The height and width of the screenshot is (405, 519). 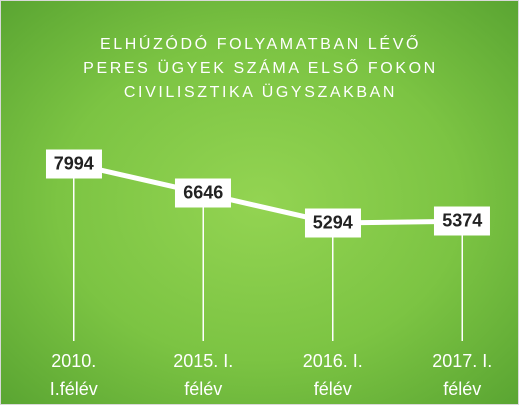 I want to click on data-label: 6646, so click(x=203, y=193).